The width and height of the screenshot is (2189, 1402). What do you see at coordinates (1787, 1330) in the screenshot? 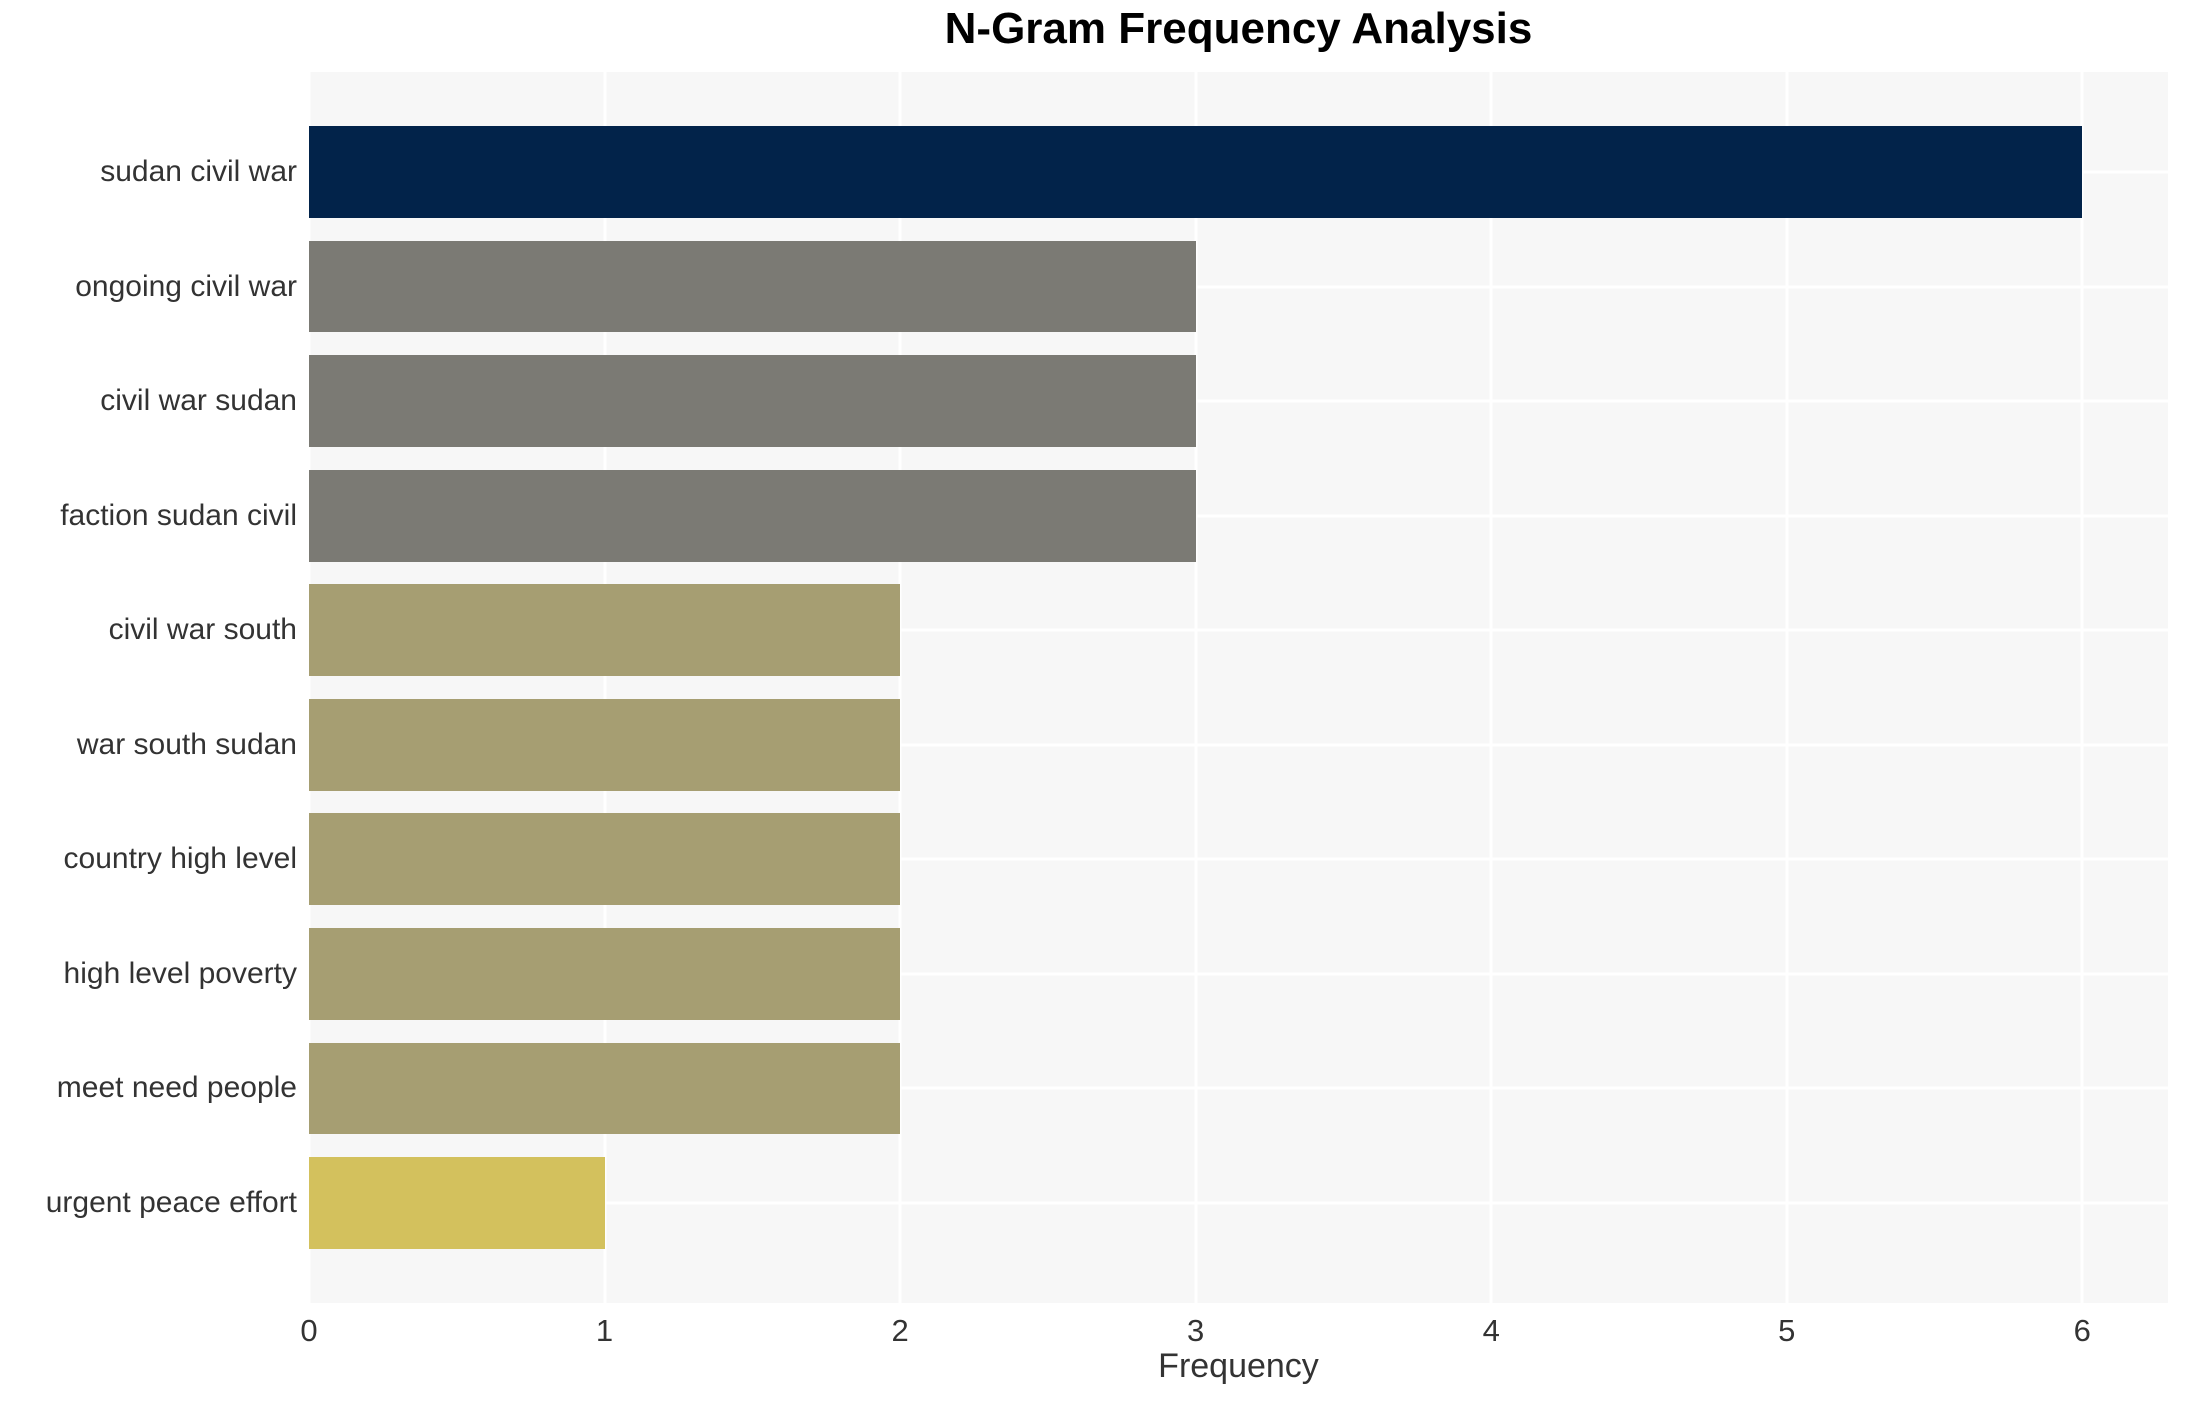
I see `x-tick-label: 5` at bounding box center [1787, 1330].